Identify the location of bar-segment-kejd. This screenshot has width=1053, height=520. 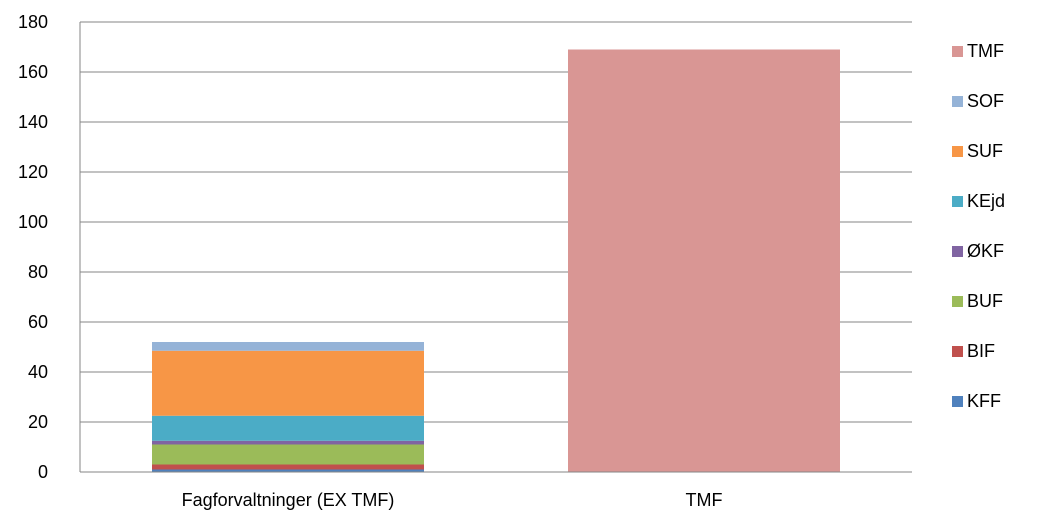
(288, 428).